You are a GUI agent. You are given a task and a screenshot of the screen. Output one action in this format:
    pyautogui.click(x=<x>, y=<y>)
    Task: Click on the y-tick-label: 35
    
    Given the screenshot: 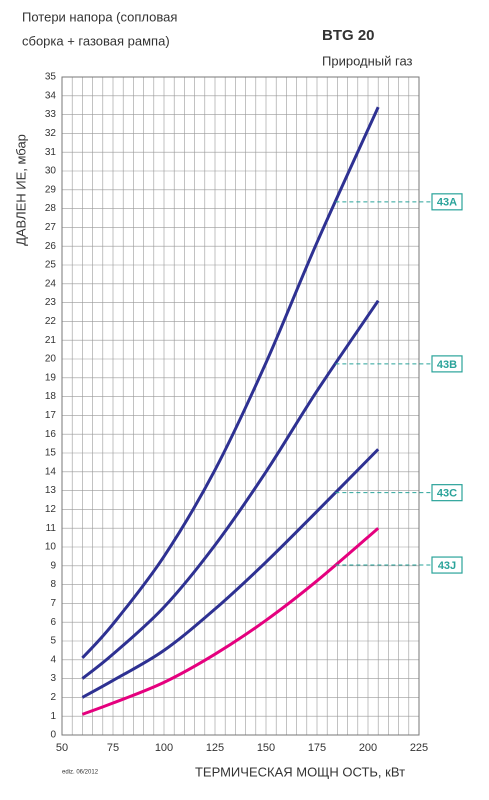 What is the action you would take?
    pyautogui.click(x=51, y=77)
    